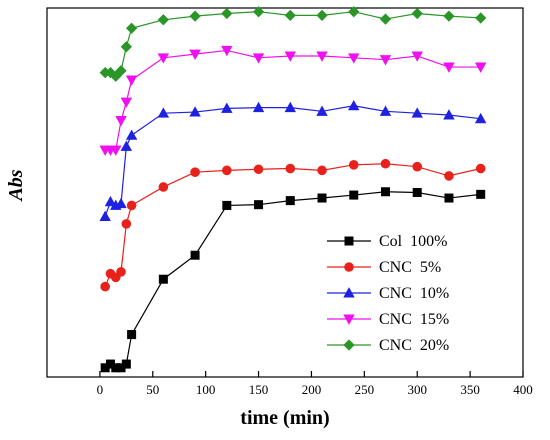 Image resolution: width=550 pixels, height=440 pixels. What do you see at coordinates (312, 389) in the screenshot?
I see `x-tick-label: 200` at bounding box center [312, 389].